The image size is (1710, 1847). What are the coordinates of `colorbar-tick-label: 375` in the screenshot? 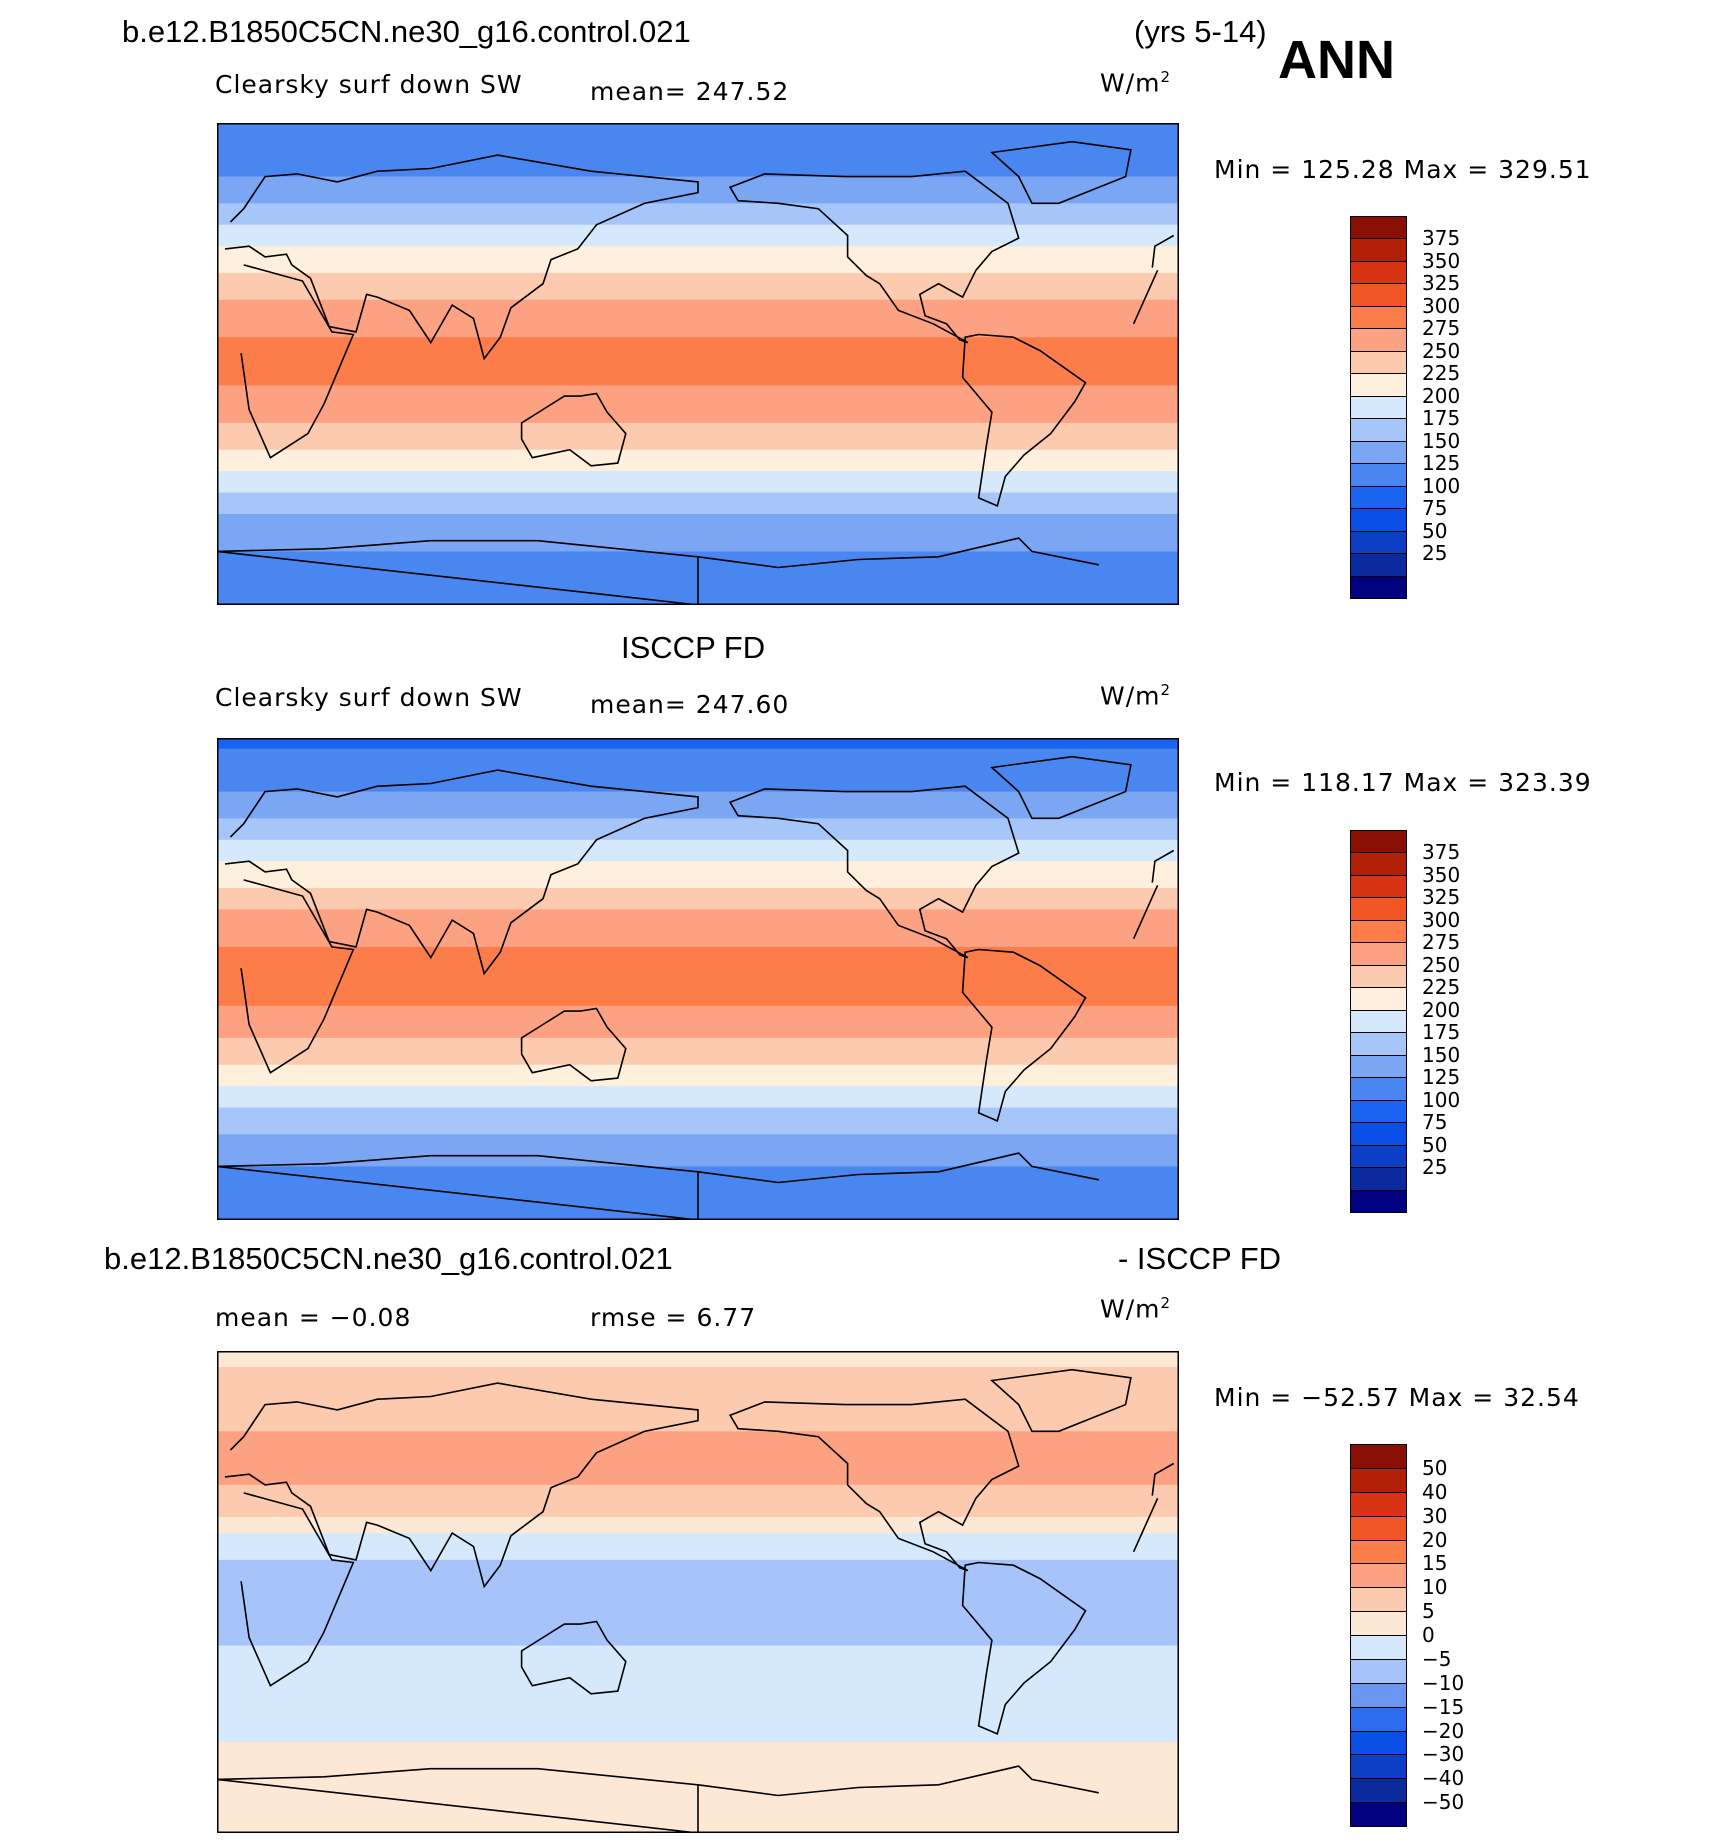 It's located at (1441, 852).